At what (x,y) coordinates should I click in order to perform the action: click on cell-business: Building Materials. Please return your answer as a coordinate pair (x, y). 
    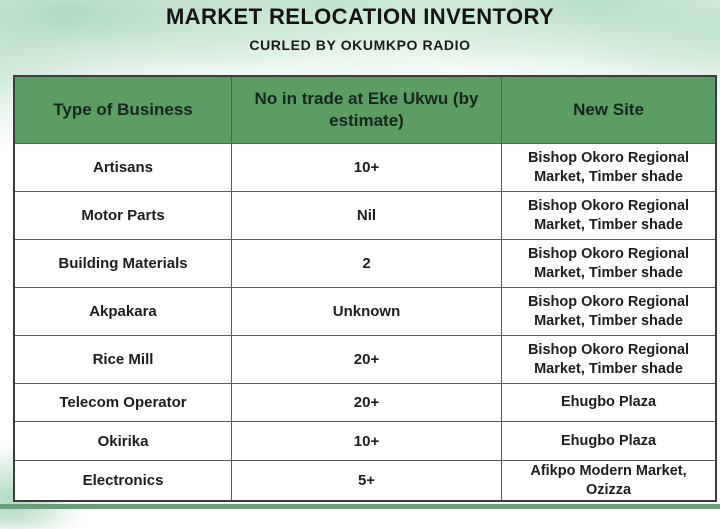
    Looking at the image, I should click on (123, 263).